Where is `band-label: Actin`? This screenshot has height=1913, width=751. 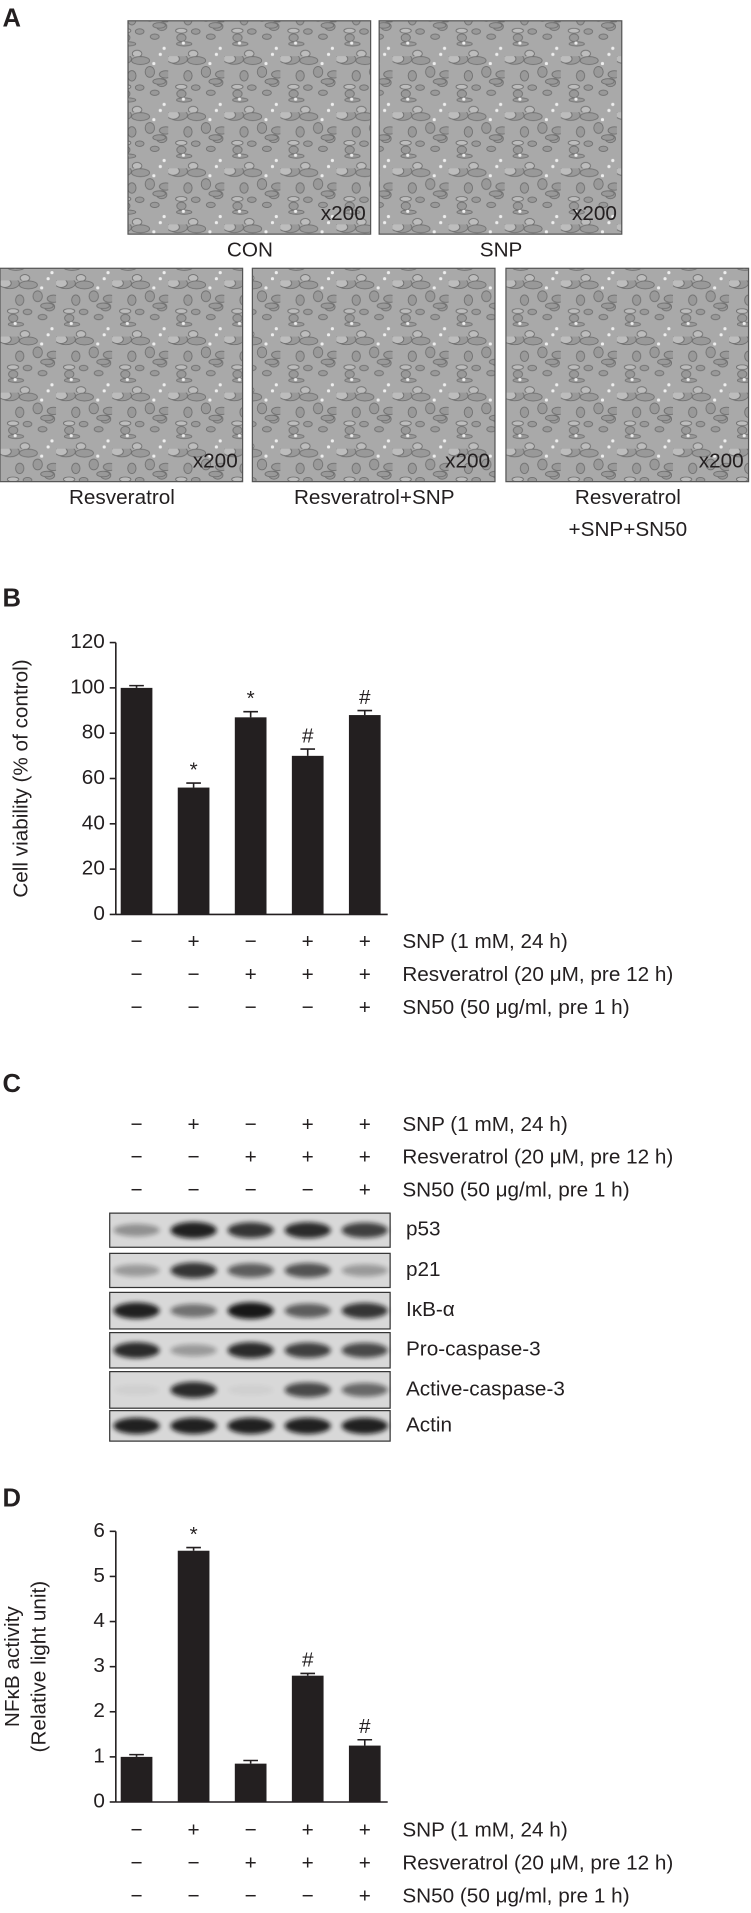
band-label: Actin is located at coordinates (429, 1424).